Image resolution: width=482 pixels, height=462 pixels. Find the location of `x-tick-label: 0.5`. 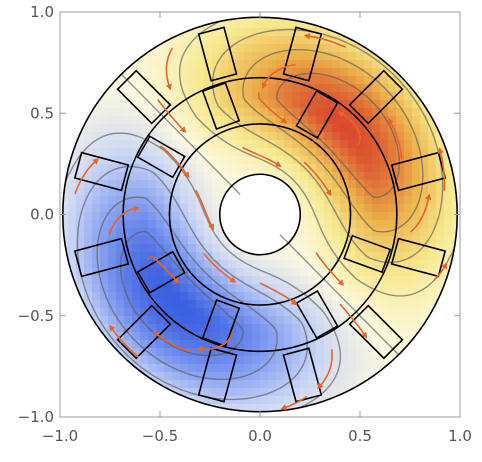

x-tick-label: 0.5 is located at coordinates (360, 436).